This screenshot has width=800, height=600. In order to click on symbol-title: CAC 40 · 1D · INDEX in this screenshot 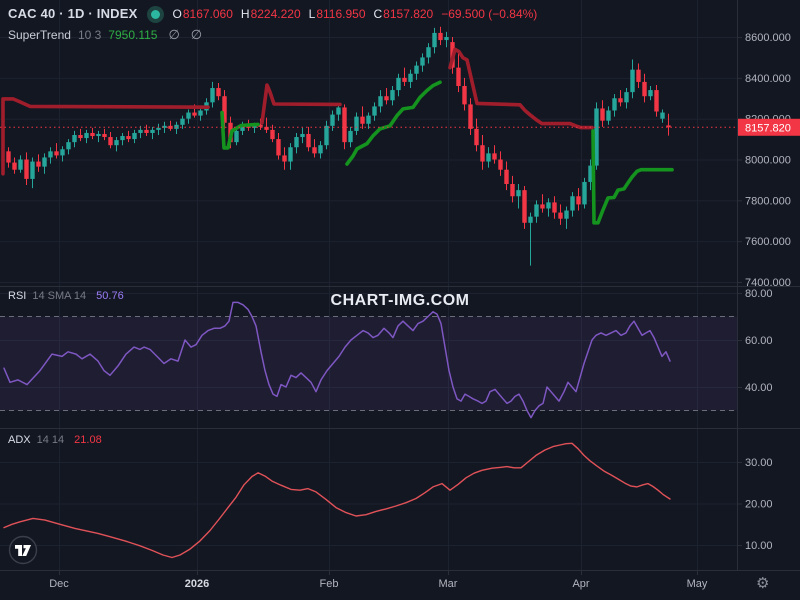, I will do `click(73, 13)`.